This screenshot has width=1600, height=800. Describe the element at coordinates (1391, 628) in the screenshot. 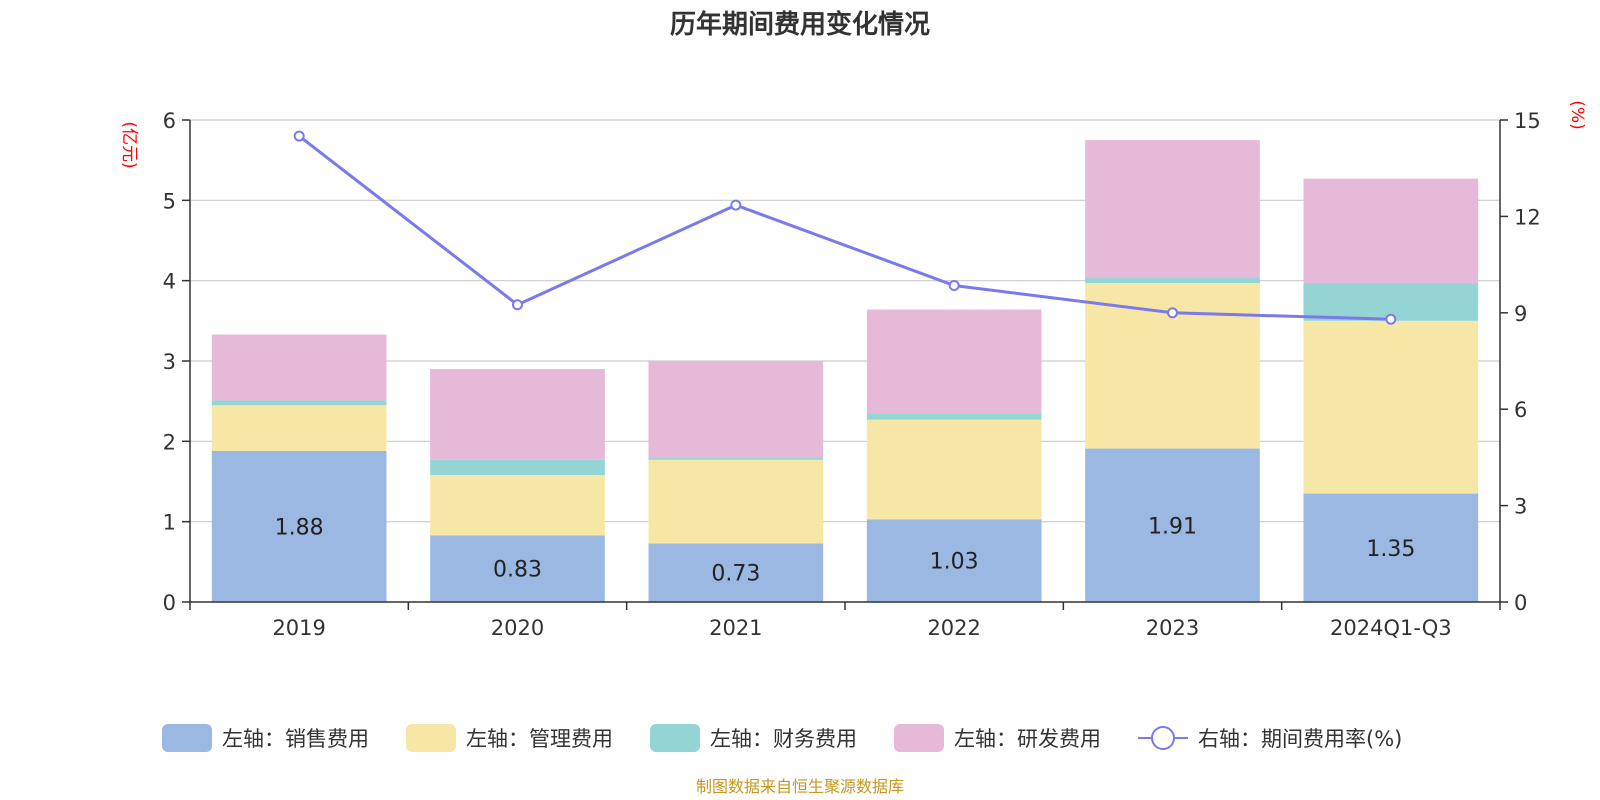

I see `x-axis-tick-label: 2024Q1-Q3` at that location.